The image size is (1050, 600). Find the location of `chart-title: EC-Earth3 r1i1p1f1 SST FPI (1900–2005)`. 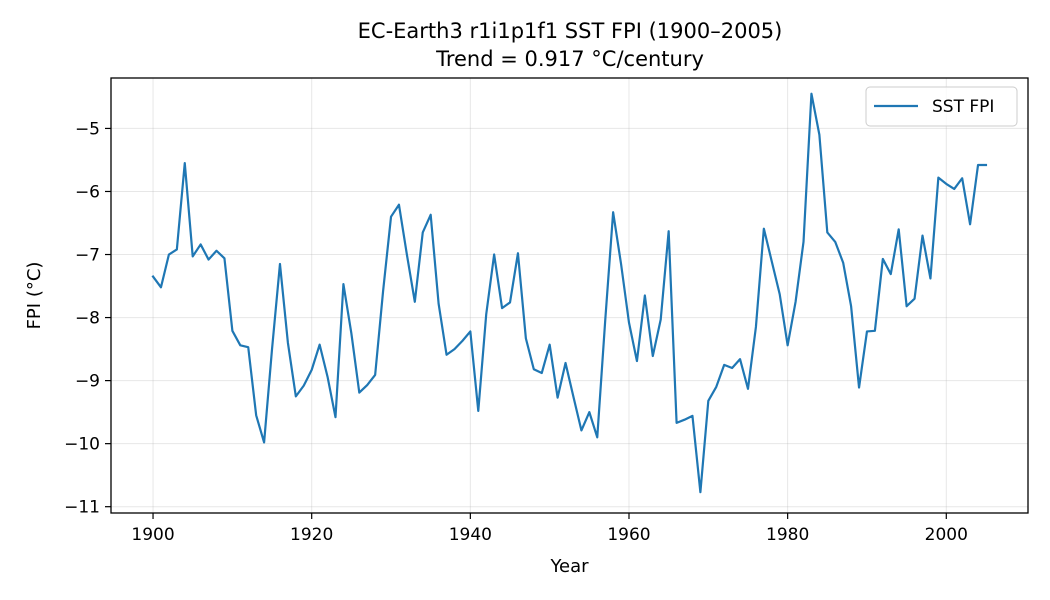

chart-title: EC-Earth3 r1i1p1f1 SST FPI (1900–2005) is located at coordinates (570, 31).